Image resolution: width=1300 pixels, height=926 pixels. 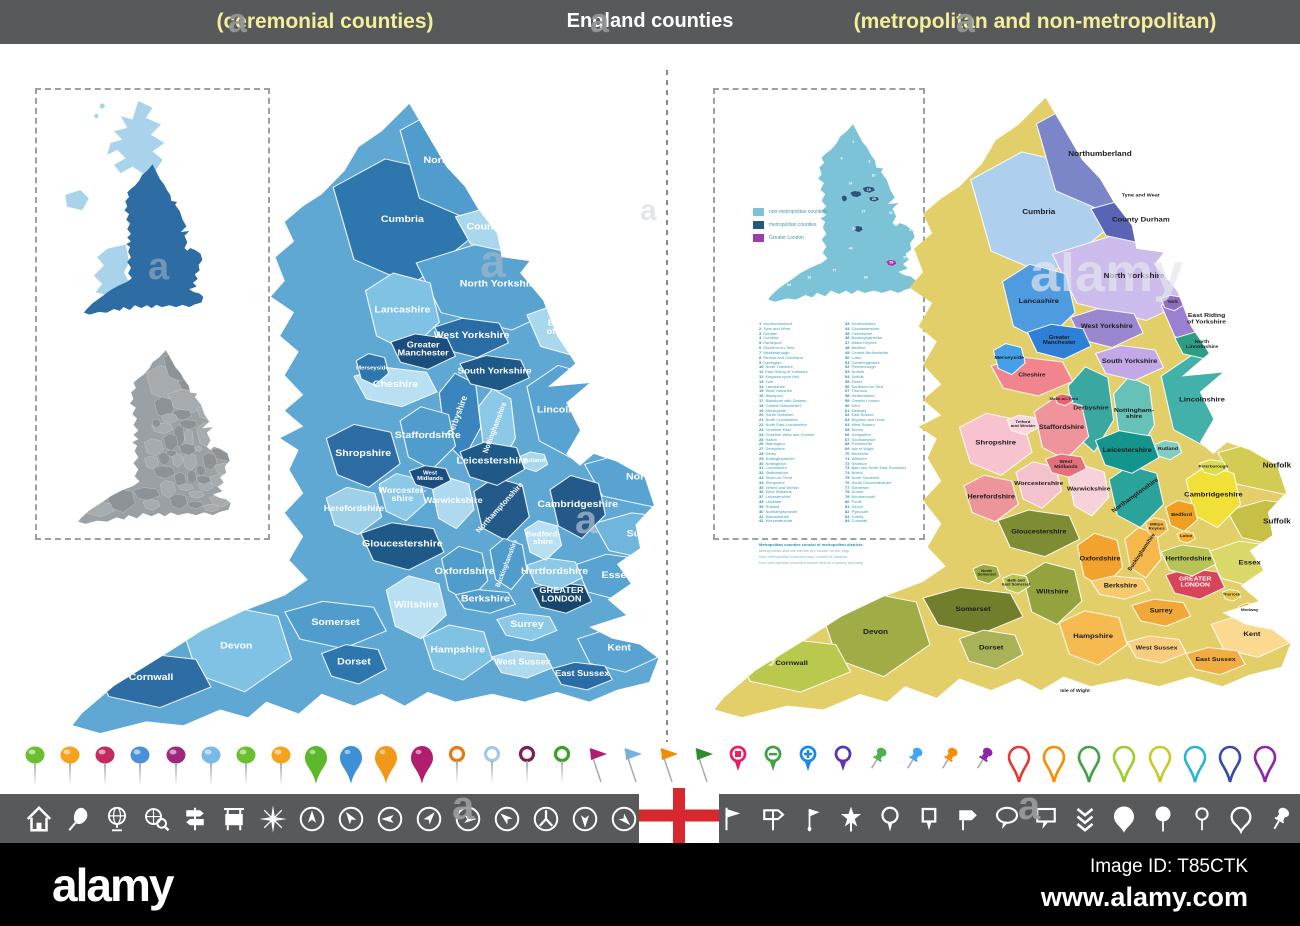 I want to click on region-lancashire, so click(x=1038, y=303).